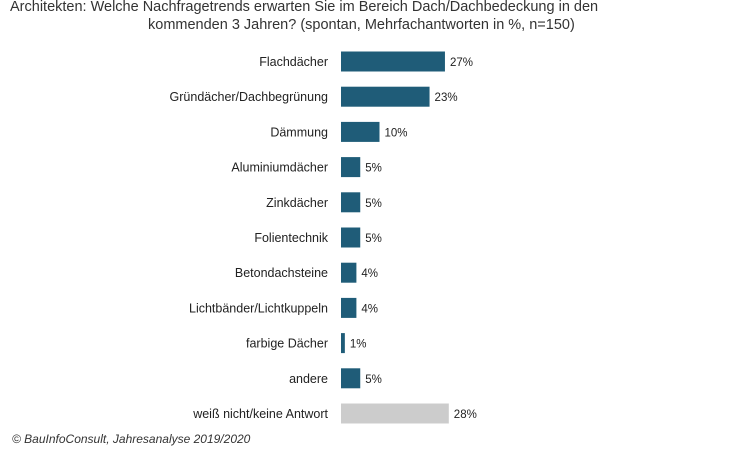 The height and width of the screenshot is (450, 750). Describe the element at coordinates (287, 344) in the screenshot. I see `category-label: farbige Dächer` at that location.